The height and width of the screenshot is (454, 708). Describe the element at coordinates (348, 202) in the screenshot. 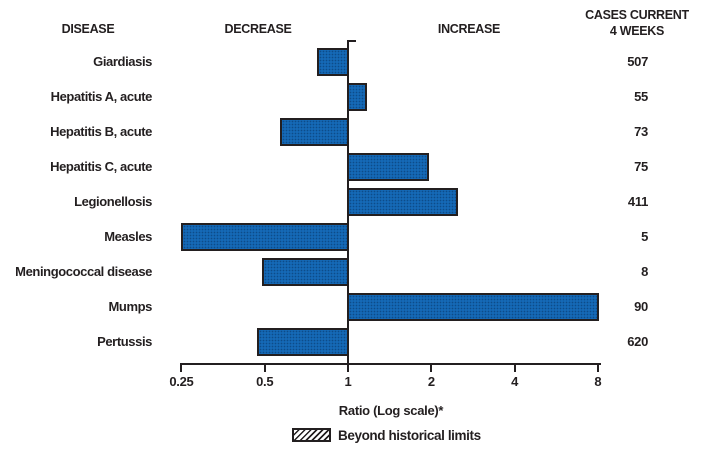

I see `ratio-1-baseline` at that location.